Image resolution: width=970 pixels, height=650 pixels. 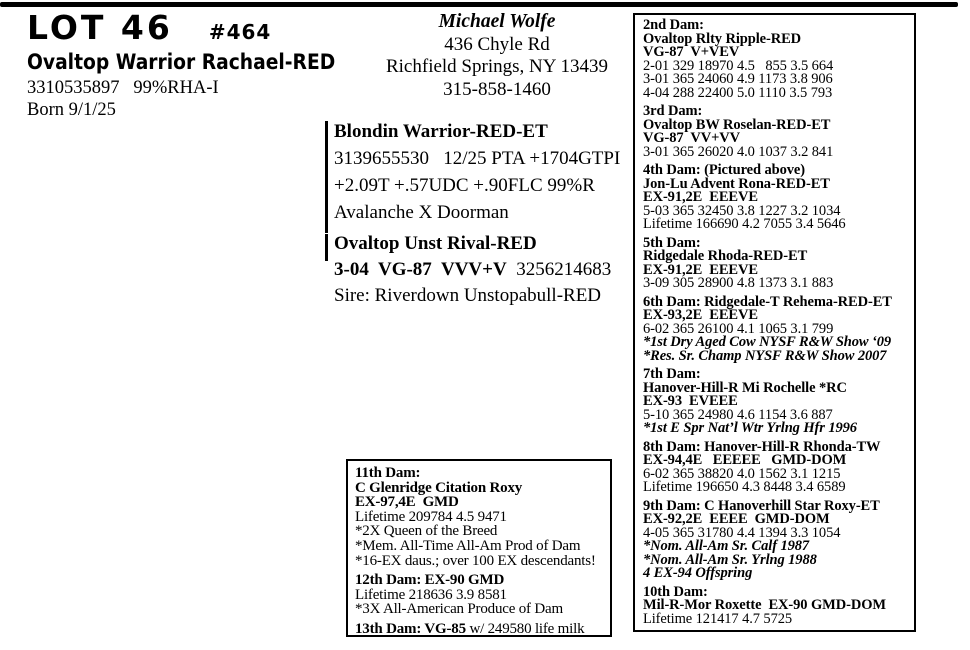 What do you see at coordinates (672, 374) in the screenshot?
I see `pedigree-line: 7th Dam:` at bounding box center [672, 374].